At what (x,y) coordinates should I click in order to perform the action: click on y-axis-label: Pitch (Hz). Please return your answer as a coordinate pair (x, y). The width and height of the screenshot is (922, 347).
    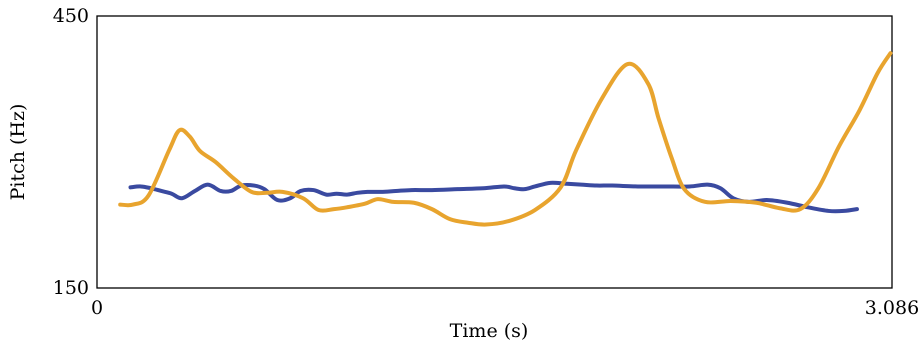
    Looking at the image, I should click on (18, 152).